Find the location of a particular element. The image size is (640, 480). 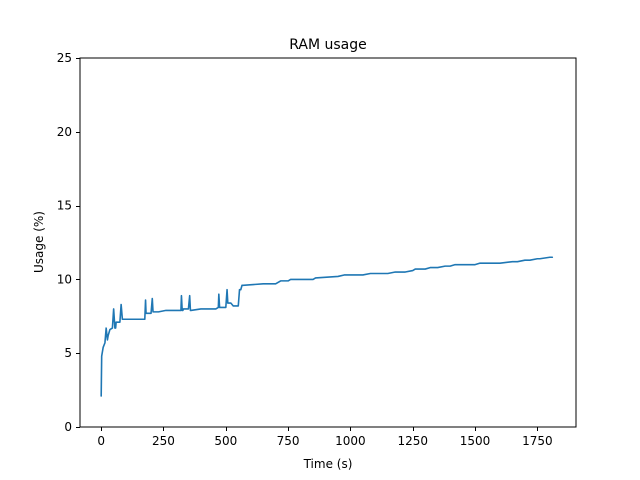

x-tick-label: 0 is located at coordinates (101, 441).